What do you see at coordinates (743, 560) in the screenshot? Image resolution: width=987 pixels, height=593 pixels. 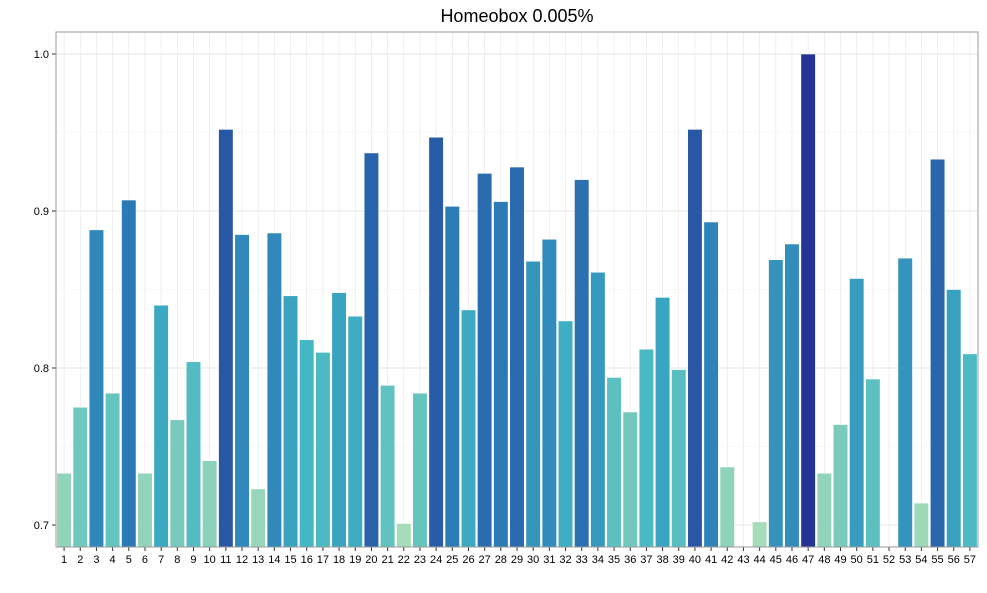 I see `x-tick-label-43: 43` at bounding box center [743, 560].